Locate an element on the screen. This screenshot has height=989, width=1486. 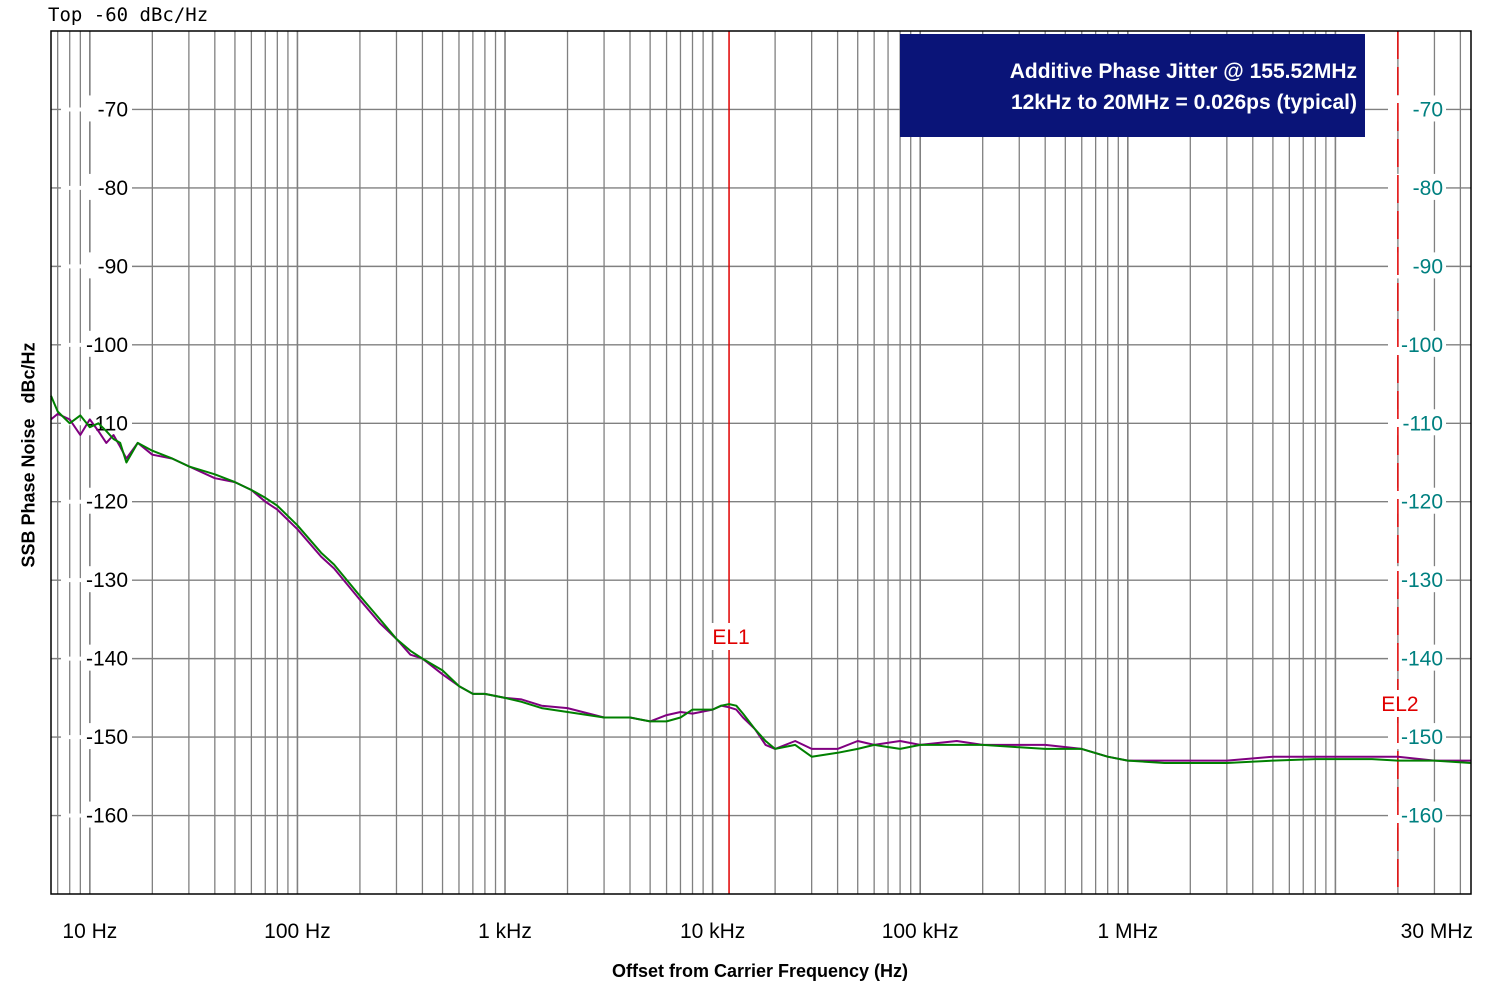
right-y-tick-label: -130 is located at coordinates (1422, 580).